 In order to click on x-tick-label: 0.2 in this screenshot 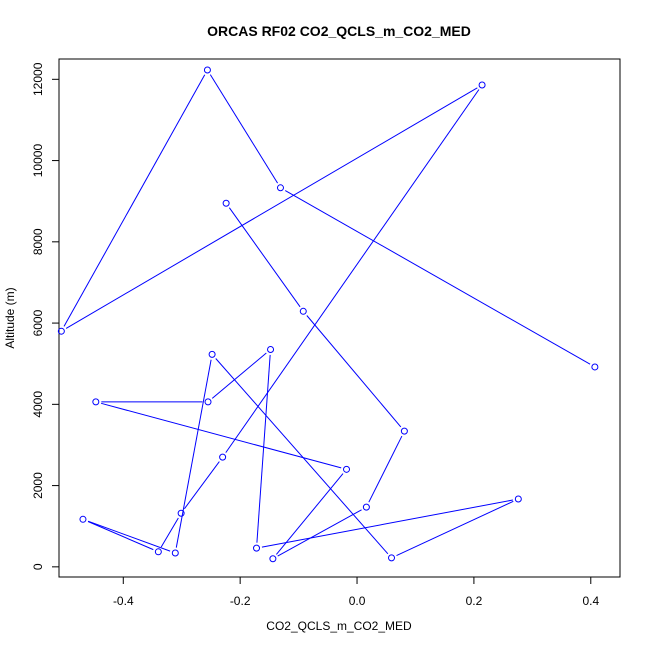, I will do `click(474, 601)`.